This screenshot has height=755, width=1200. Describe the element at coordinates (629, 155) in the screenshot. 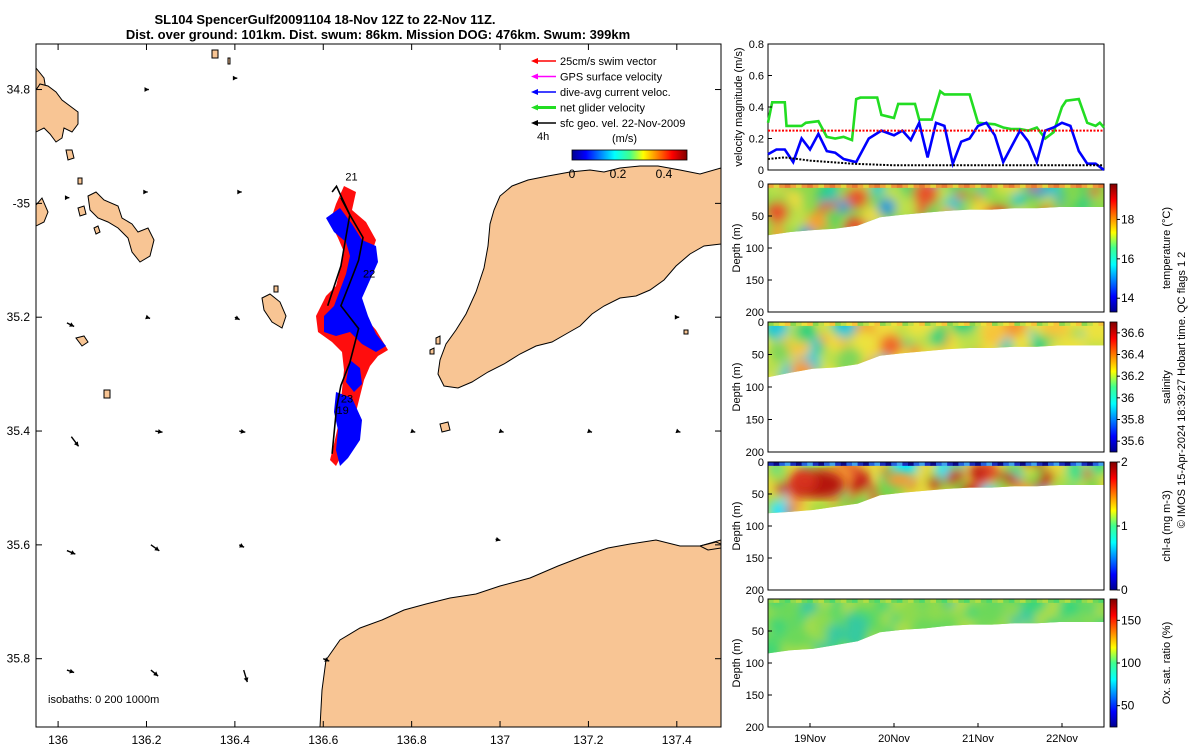

I see `speed-colorbar` at that location.